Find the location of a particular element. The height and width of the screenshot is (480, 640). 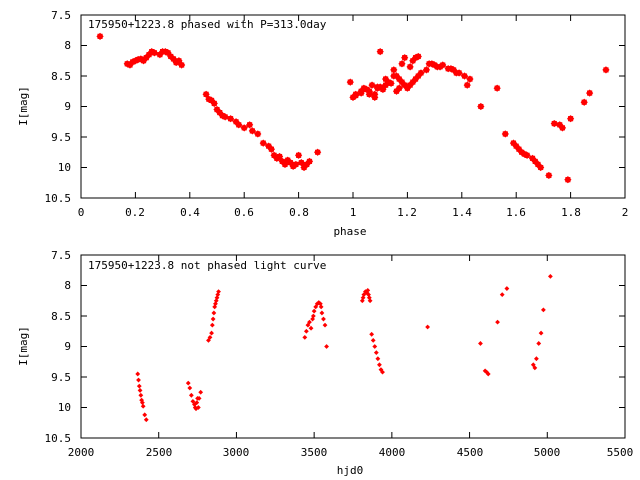

x-tick-label: 0 is located at coordinates (81, 212).